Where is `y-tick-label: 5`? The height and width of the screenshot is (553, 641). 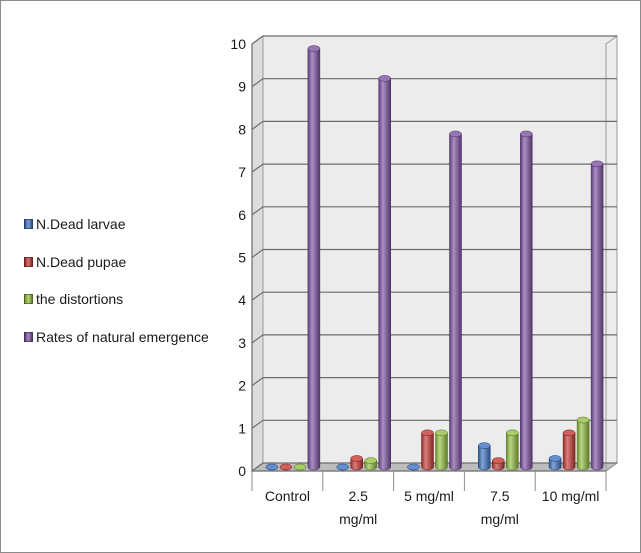
y-tick-label: 5 is located at coordinates (242, 258).